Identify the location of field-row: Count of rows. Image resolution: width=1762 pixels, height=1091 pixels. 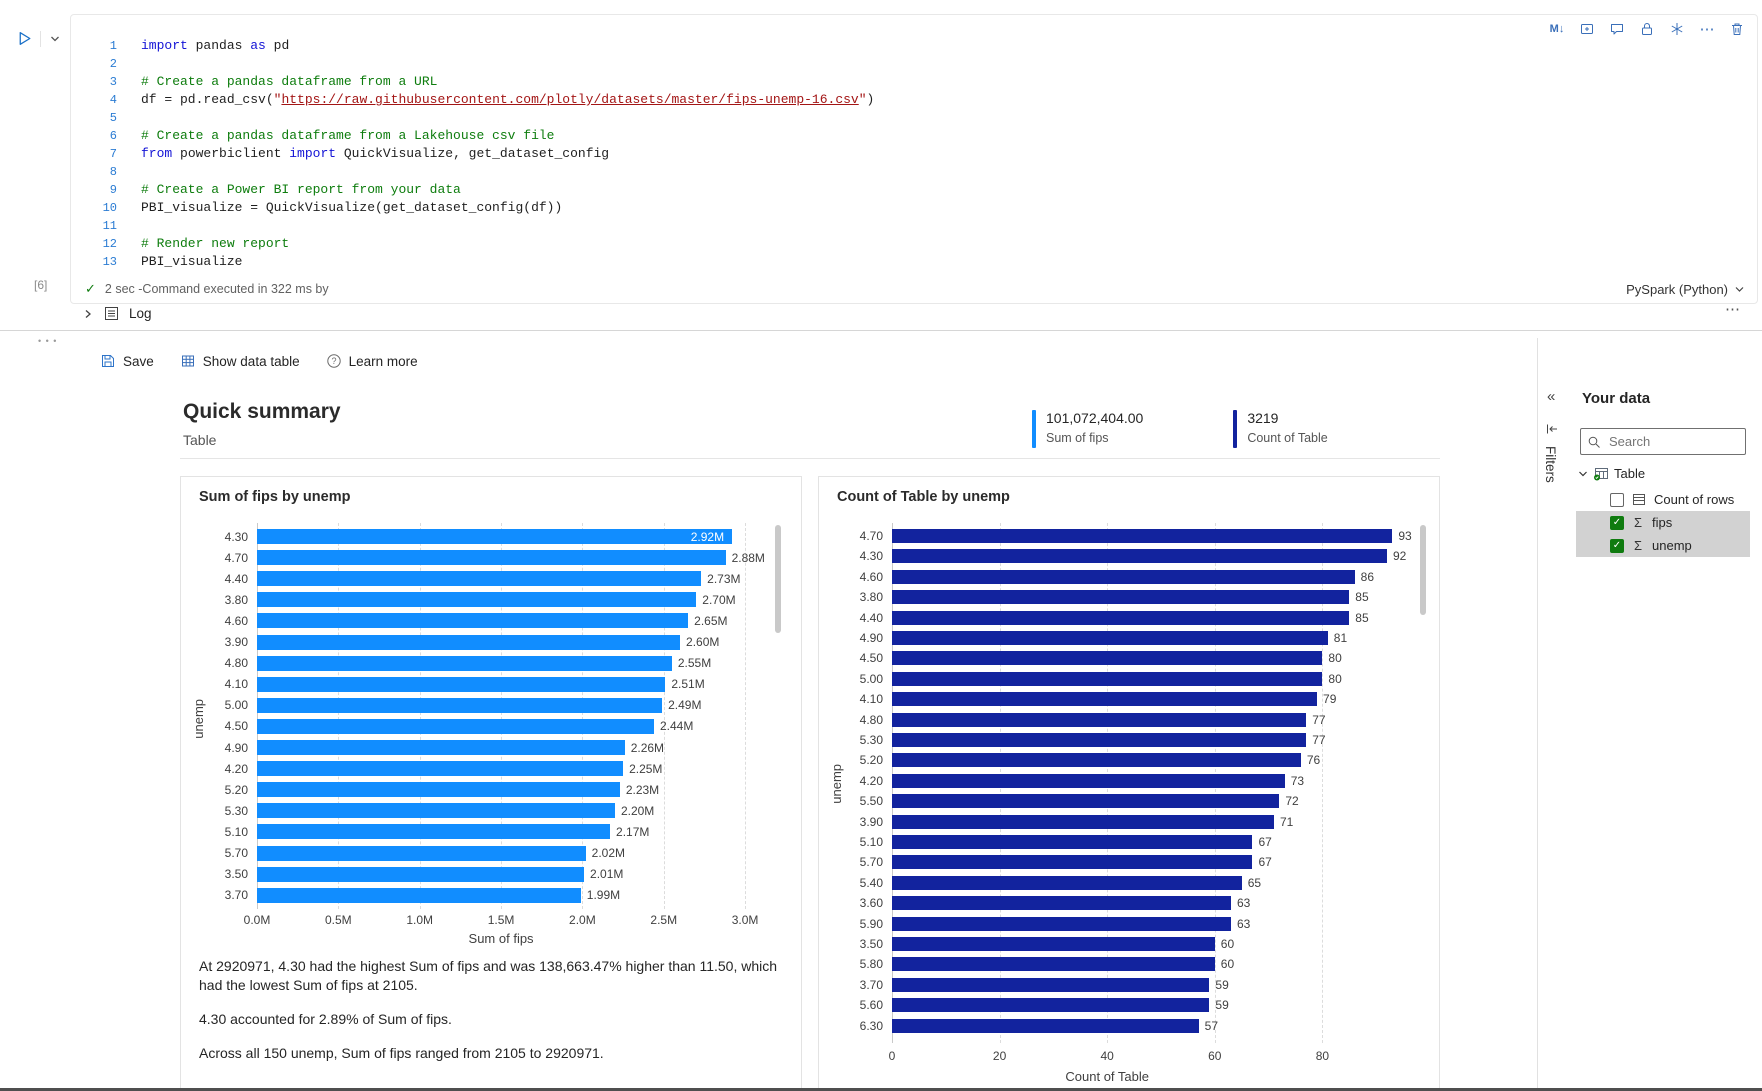
(1663, 499).